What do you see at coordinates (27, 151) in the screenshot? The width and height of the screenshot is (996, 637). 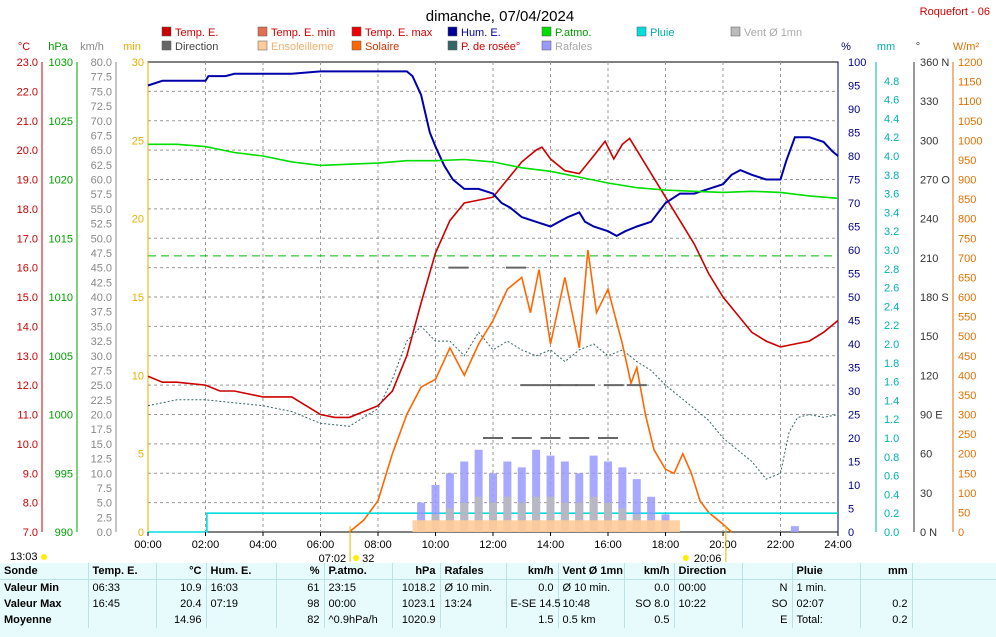 I see `axis-tick-label: 20.0` at bounding box center [27, 151].